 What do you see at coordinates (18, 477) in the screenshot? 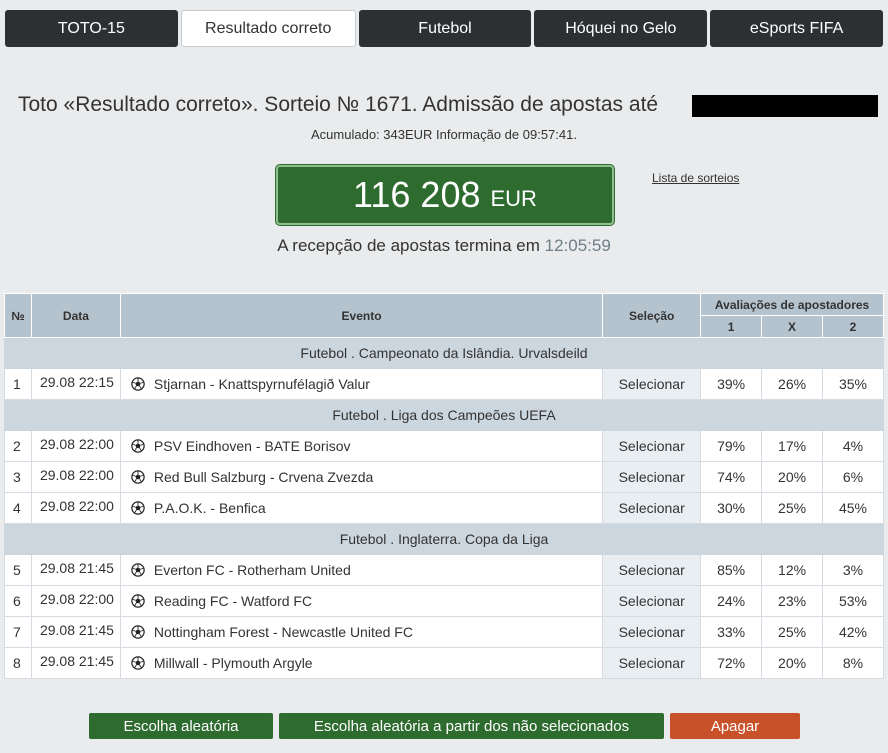
I see `row-num: 3` at bounding box center [18, 477].